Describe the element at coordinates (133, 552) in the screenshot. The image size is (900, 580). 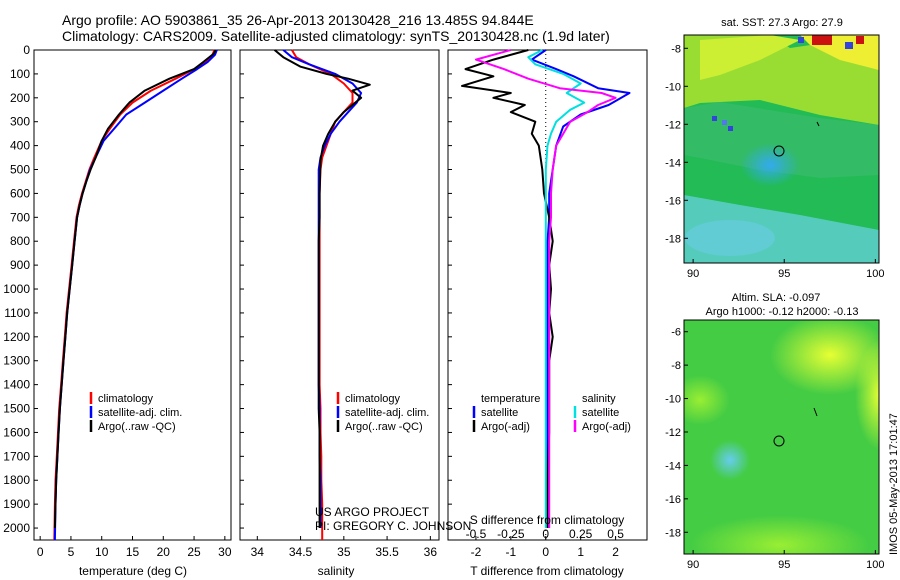
I see `x-tick-label: 15` at that location.